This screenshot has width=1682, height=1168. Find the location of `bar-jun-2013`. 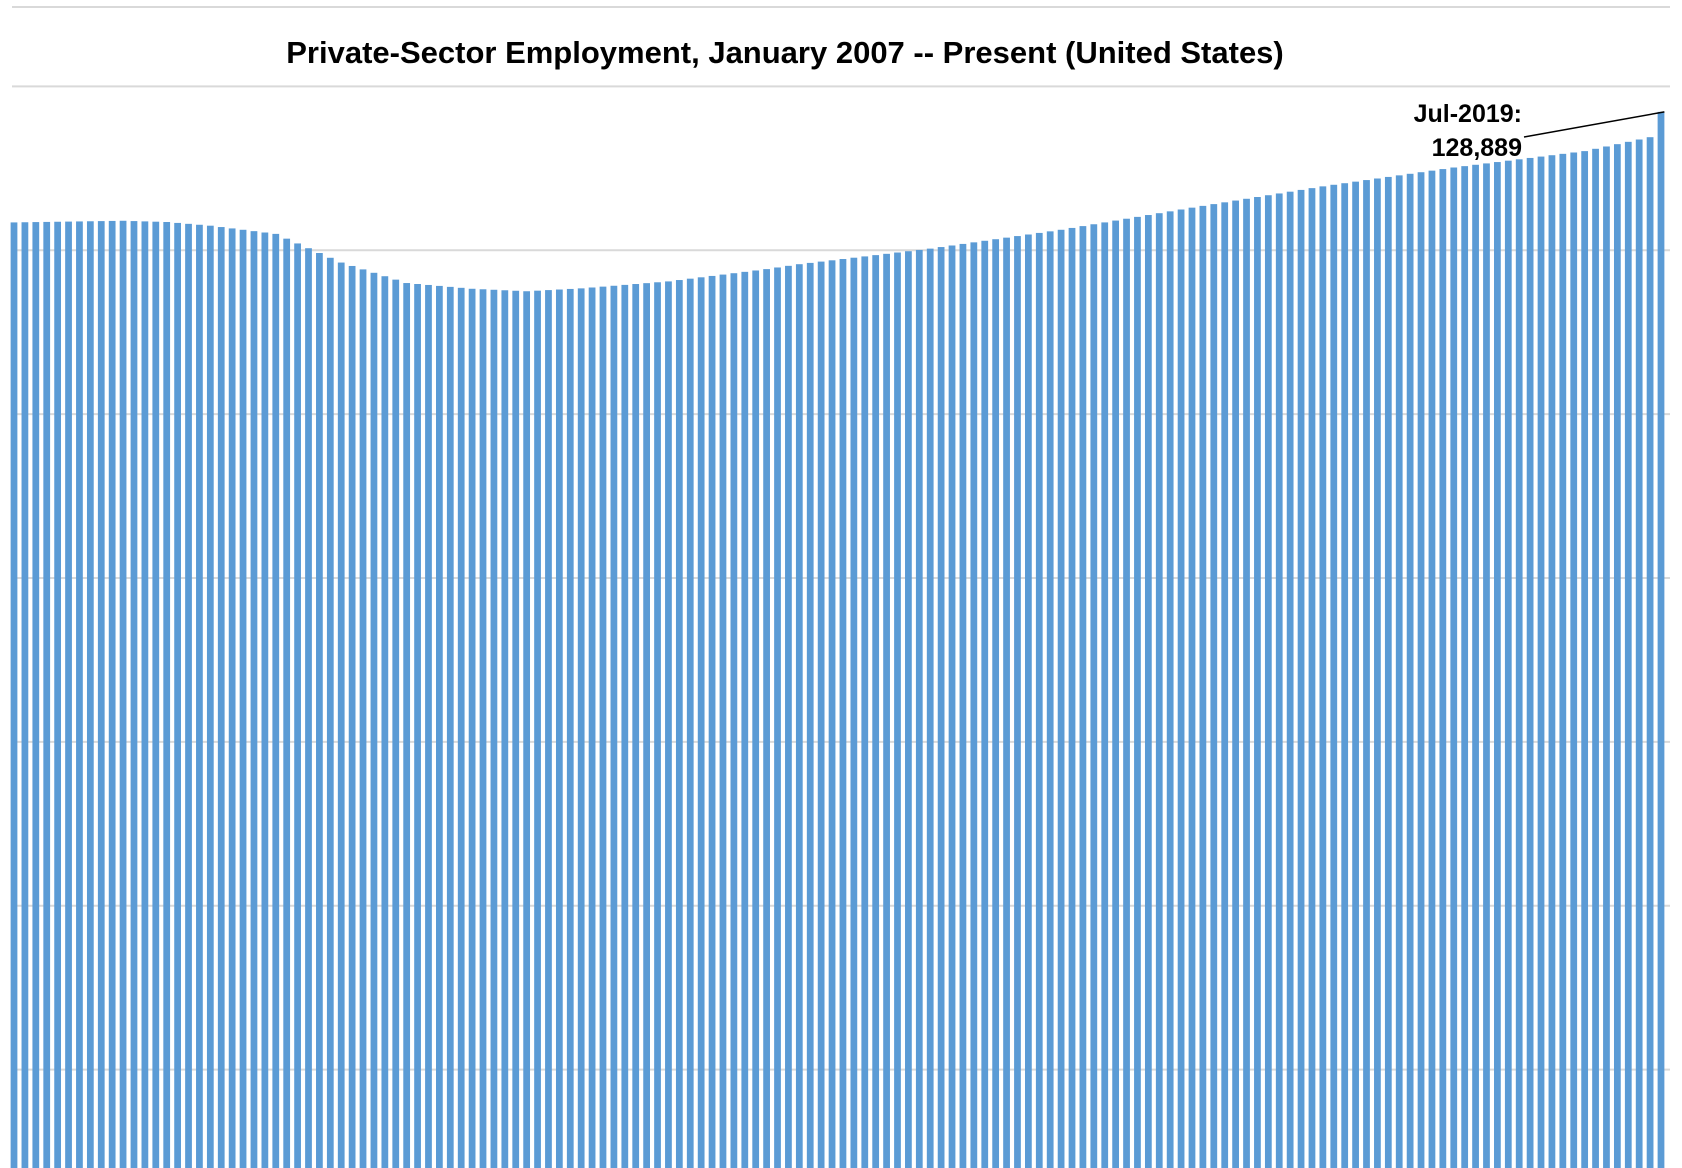

bar-jun-2013 is located at coordinates (854, 712).